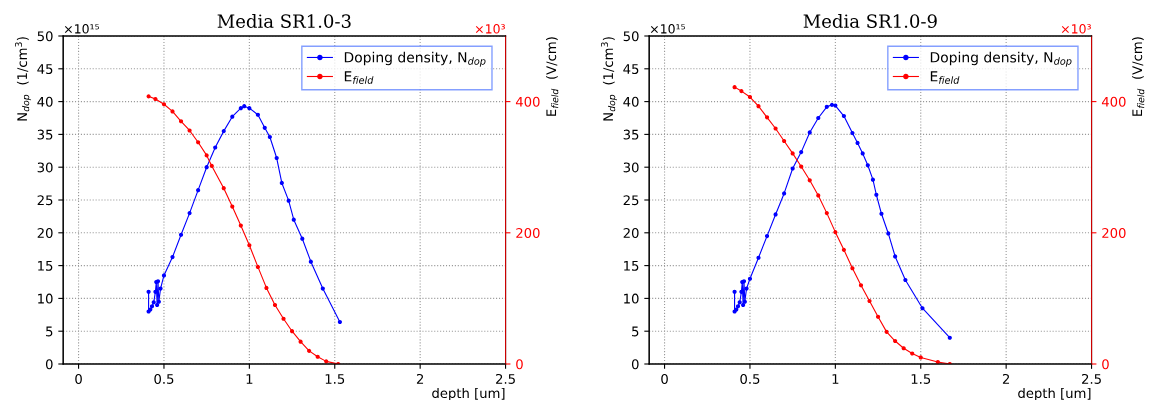 This screenshot has height=400, width=1149. What do you see at coordinates (284, 20) in the screenshot?
I see `chart-title: Media SR1.0-3` at bounding box center [284, 20].